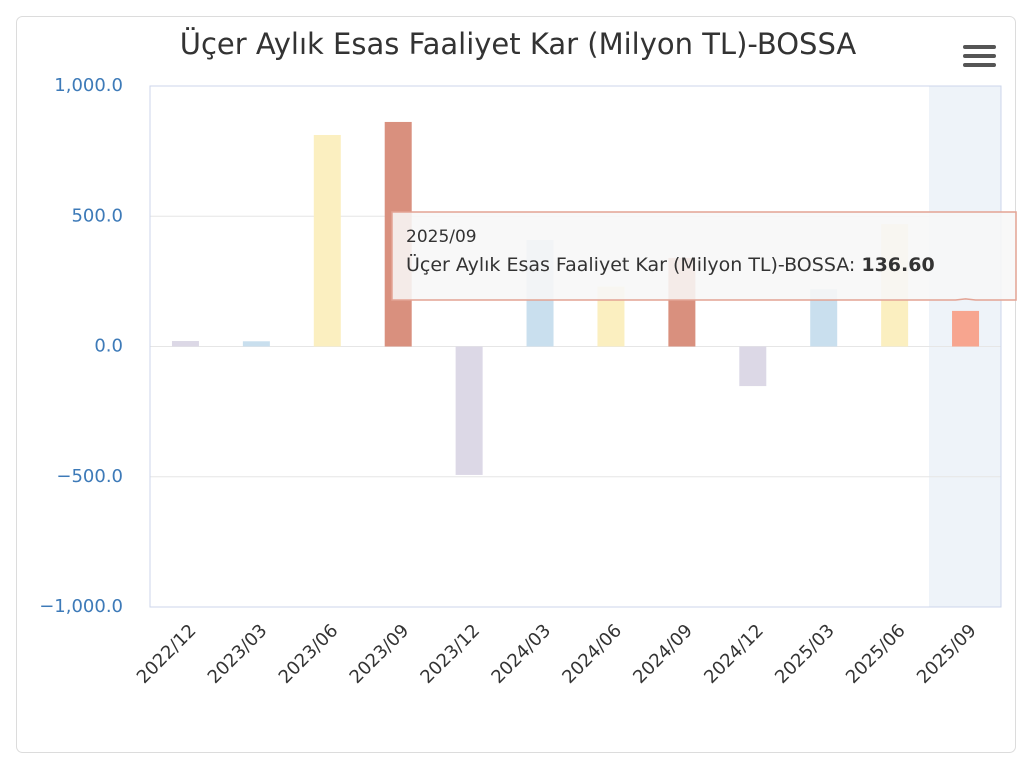 The width and height of the screenshot is (1024, 775). Describe the element at coordinates (897, 265) in the screenshot. I see `tooltip-value: 136.60` at that location.